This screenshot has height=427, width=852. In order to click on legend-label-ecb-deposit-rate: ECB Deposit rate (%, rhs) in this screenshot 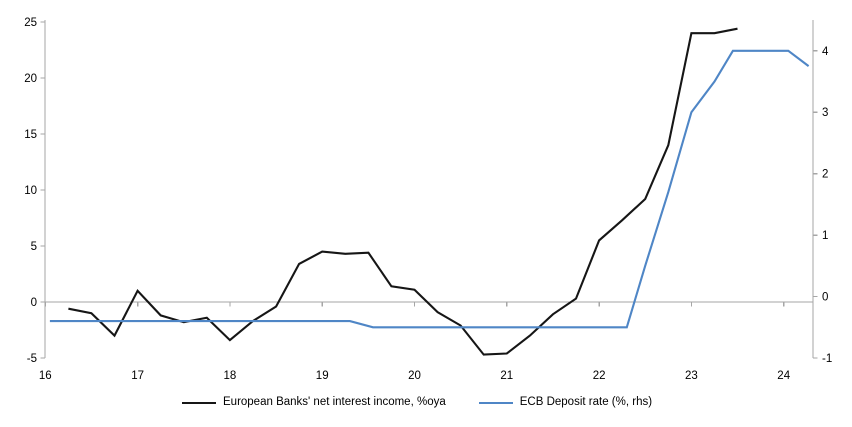, I will do `click(586, 402)`.